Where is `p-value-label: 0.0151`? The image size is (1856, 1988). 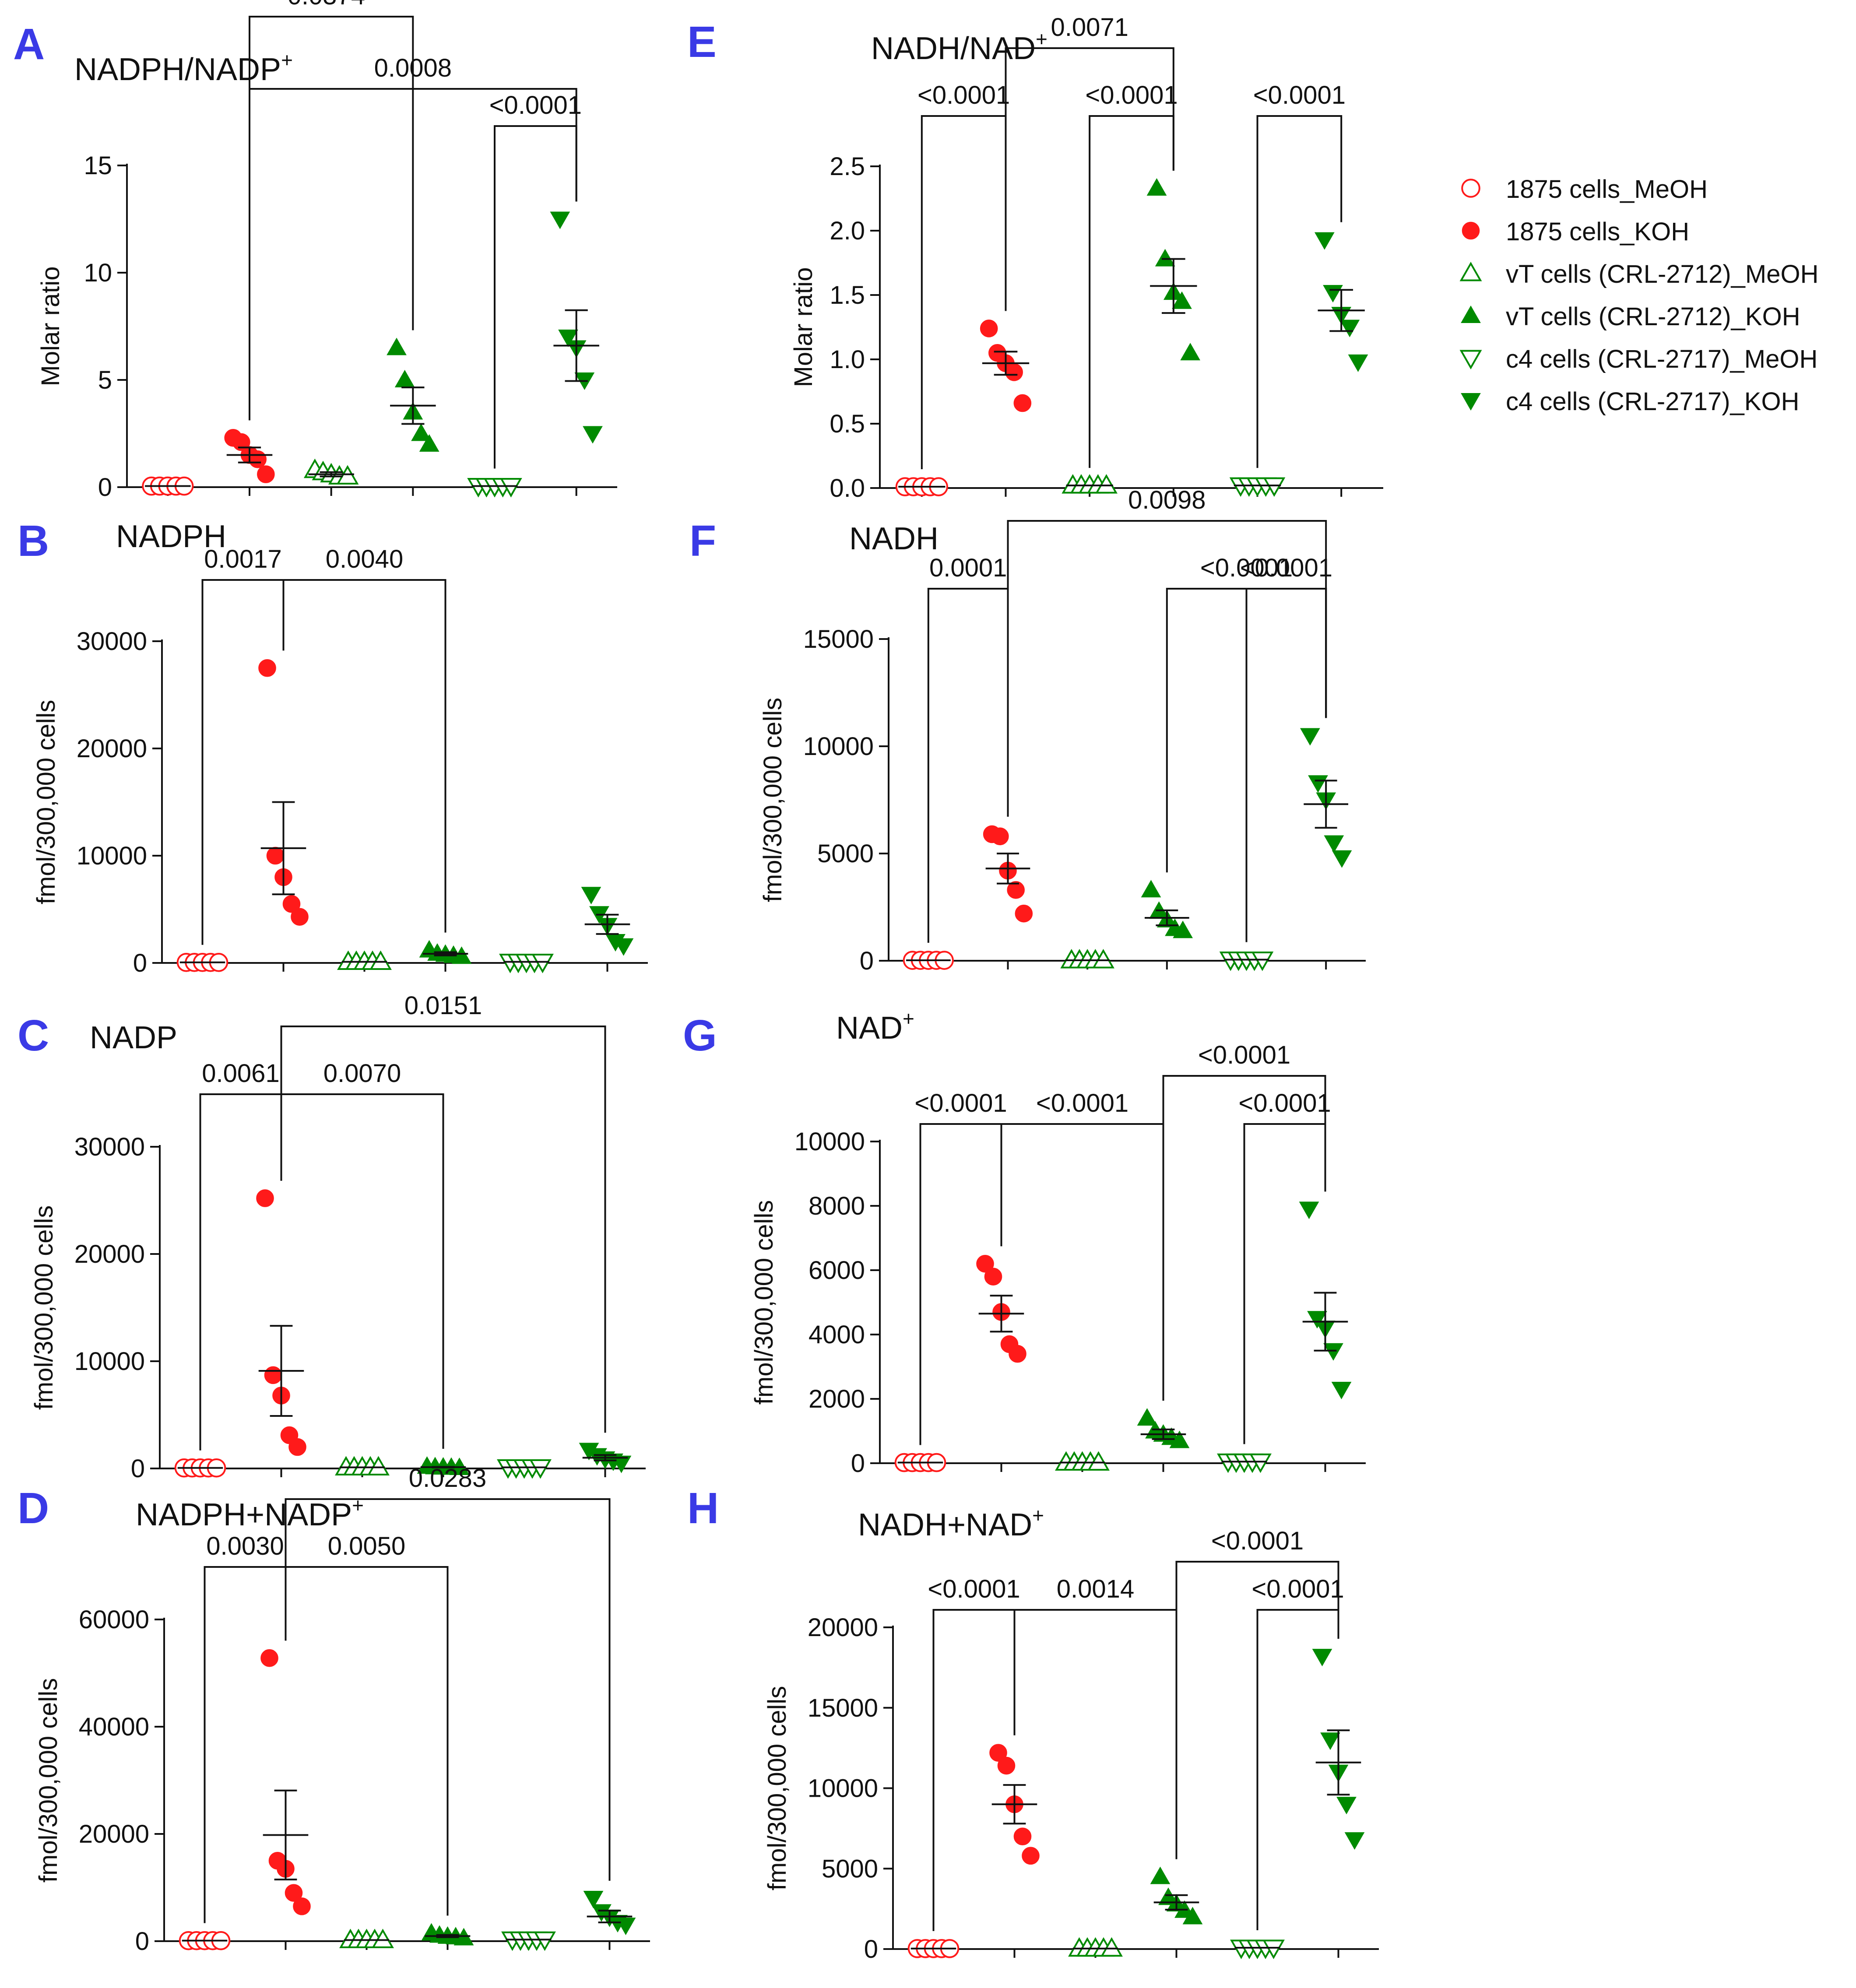 p-value-label: 0.0151 is located at coordinates (443, 1006).